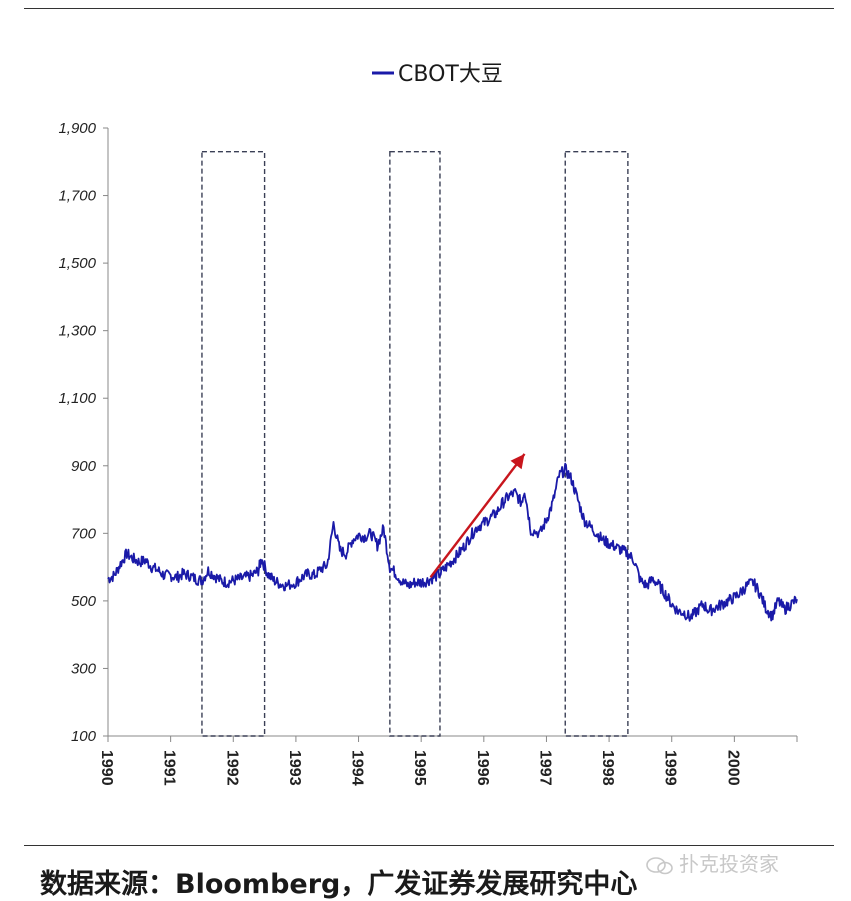 This screenshot has height=901, width=851. I want to click on x-tick-label: 1992, so click(231, 768).